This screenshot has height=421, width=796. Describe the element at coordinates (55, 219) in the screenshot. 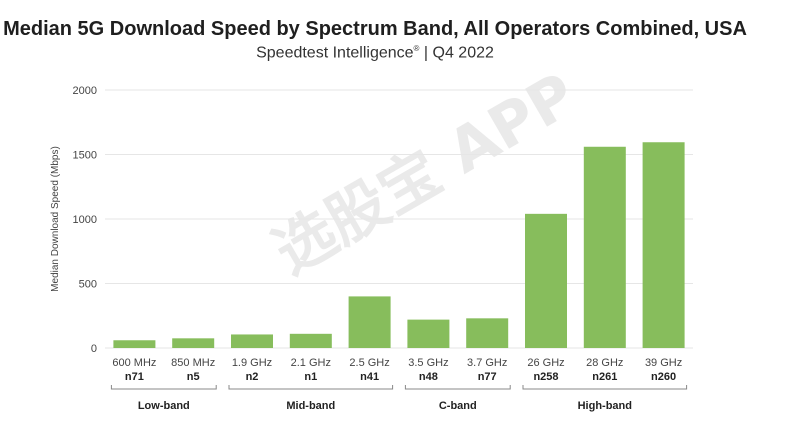

I see `y-axis-title: Median Download Speed (Mbps)` at that location.